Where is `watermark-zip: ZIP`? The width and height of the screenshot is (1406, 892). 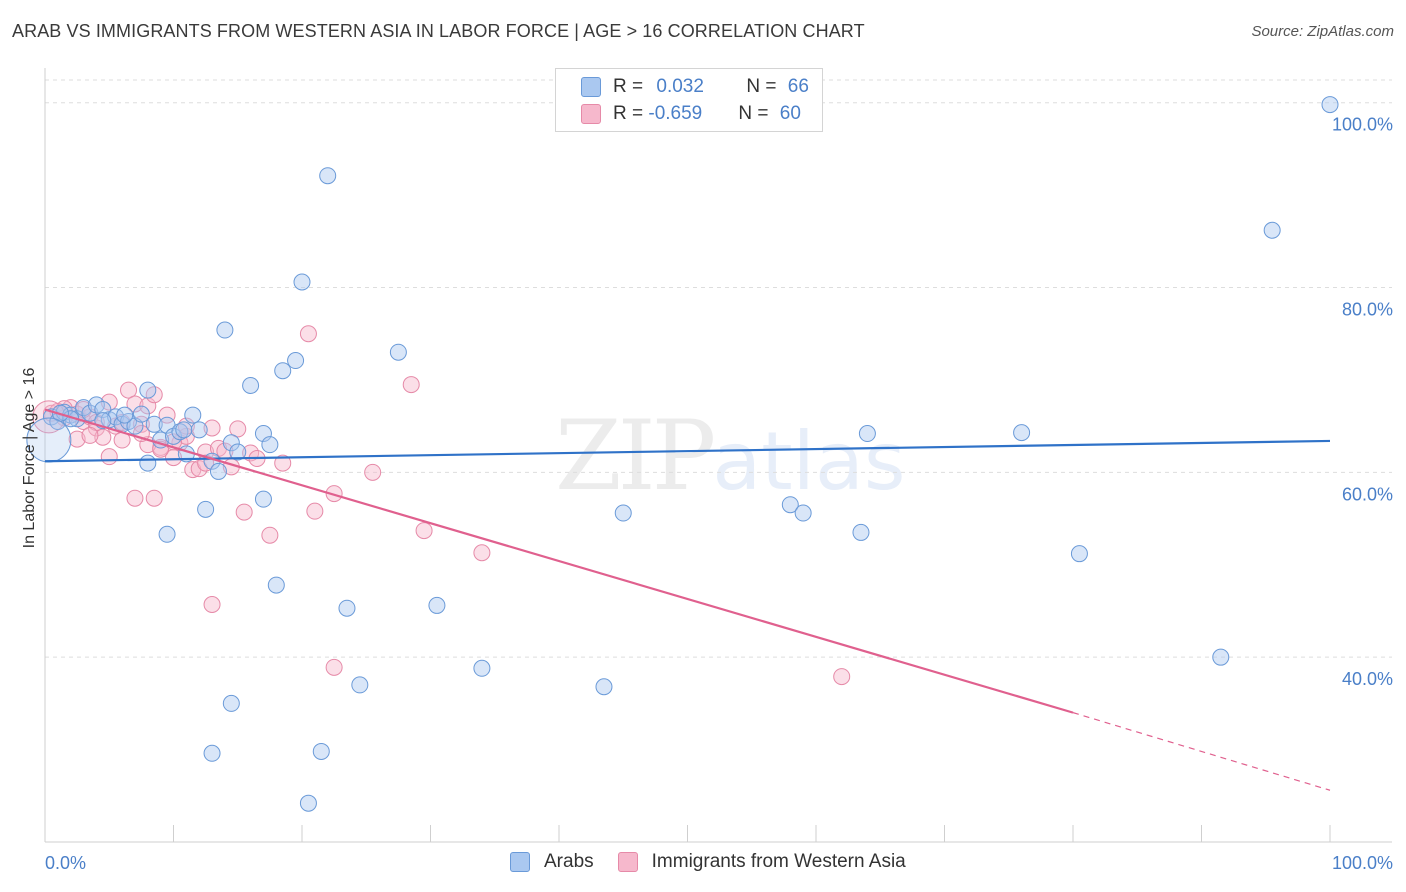
watermark-zip: ZIP is located at coordinates (635, 456).